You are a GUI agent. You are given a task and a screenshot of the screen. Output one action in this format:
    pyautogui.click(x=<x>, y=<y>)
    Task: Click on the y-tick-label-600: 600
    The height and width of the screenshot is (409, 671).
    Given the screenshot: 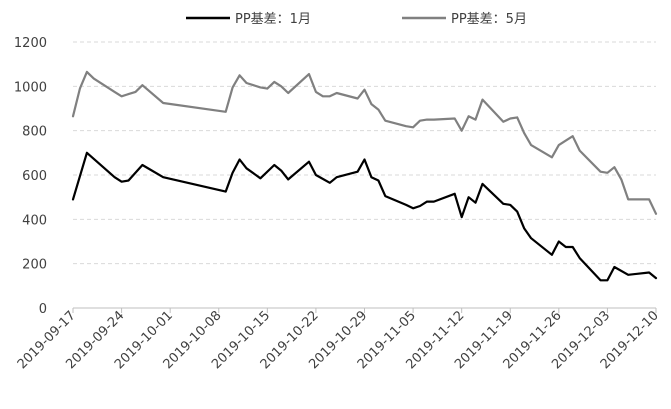 What is the action you would take?
    pyautogui.click(x=34, y=176)
    